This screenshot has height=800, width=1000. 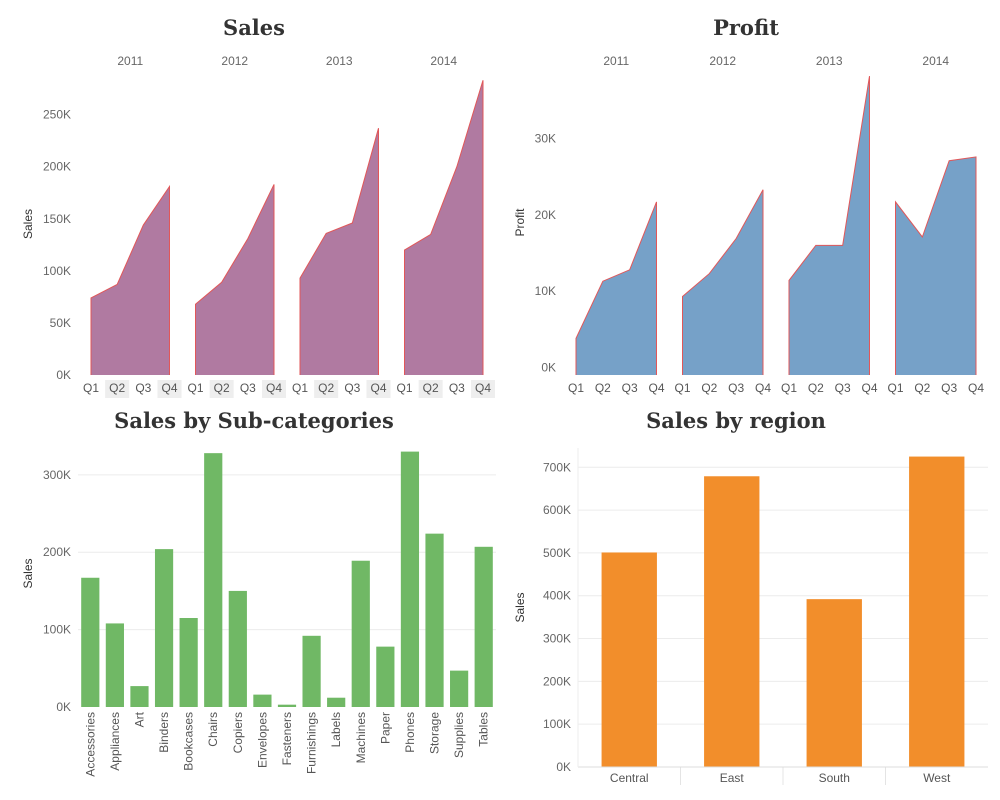 I want to click on year-header: 2012, so click(x=722, y=61).